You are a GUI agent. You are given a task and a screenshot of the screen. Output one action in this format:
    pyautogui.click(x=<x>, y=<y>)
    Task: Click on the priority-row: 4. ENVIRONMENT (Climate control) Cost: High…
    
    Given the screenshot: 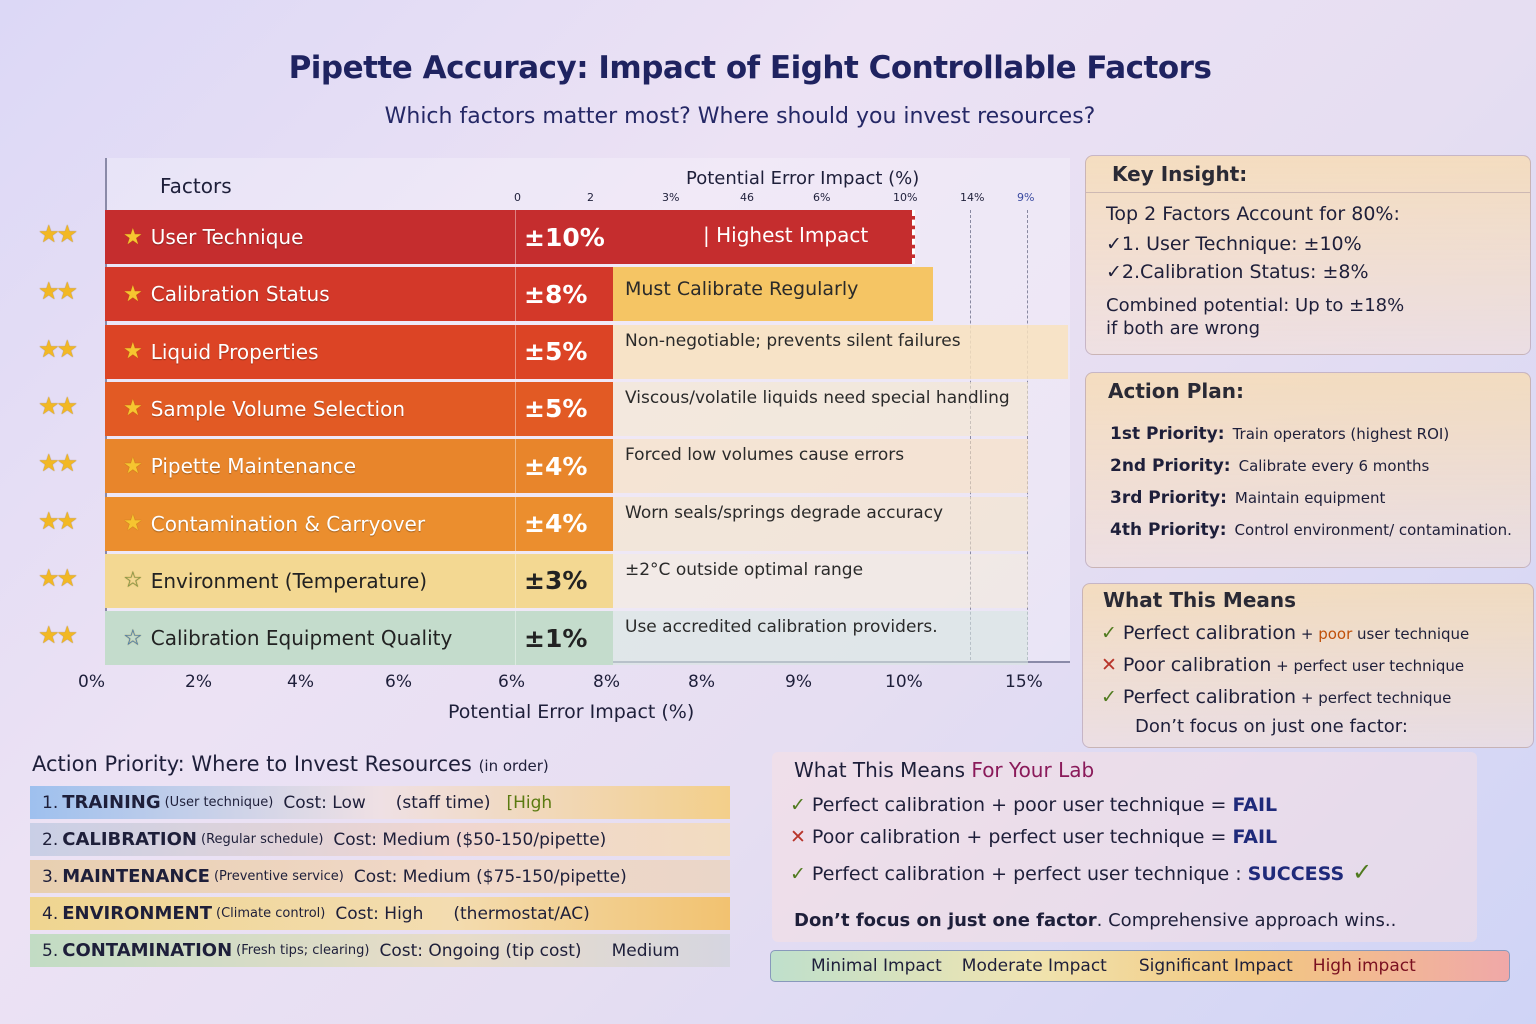 What is the action you would take?
    pyautogui.click(x=380, y=913)
    